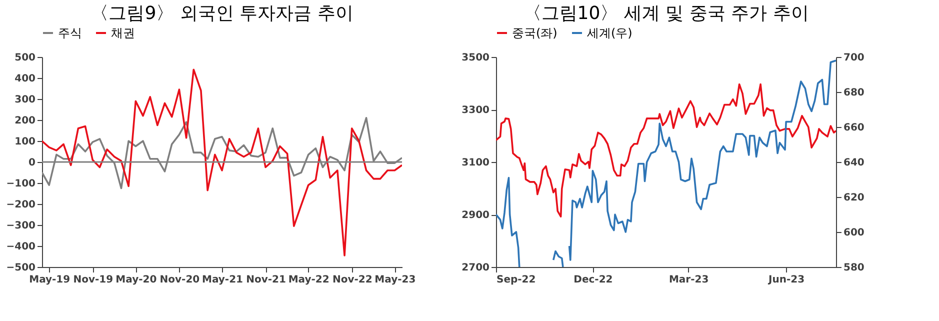 The image size is (939, 321). What do you see at coordinates (516, 280) in the screenshot?
I see `x-tick-label: Sep-22` at bounding box center [516, 280].